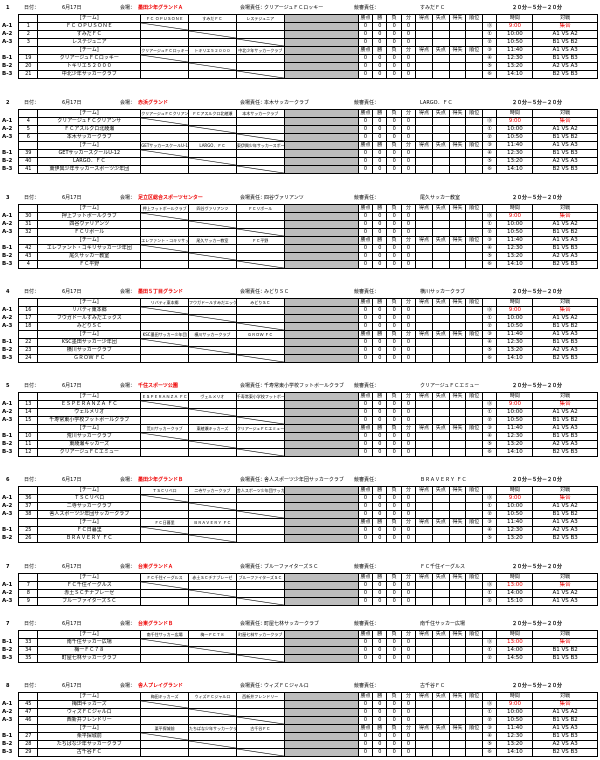 This screenshot has height=760, width=600. Describe the element at coordinates (565, 642) in the screenshot. I see `match-pairing: 集合` at that location.